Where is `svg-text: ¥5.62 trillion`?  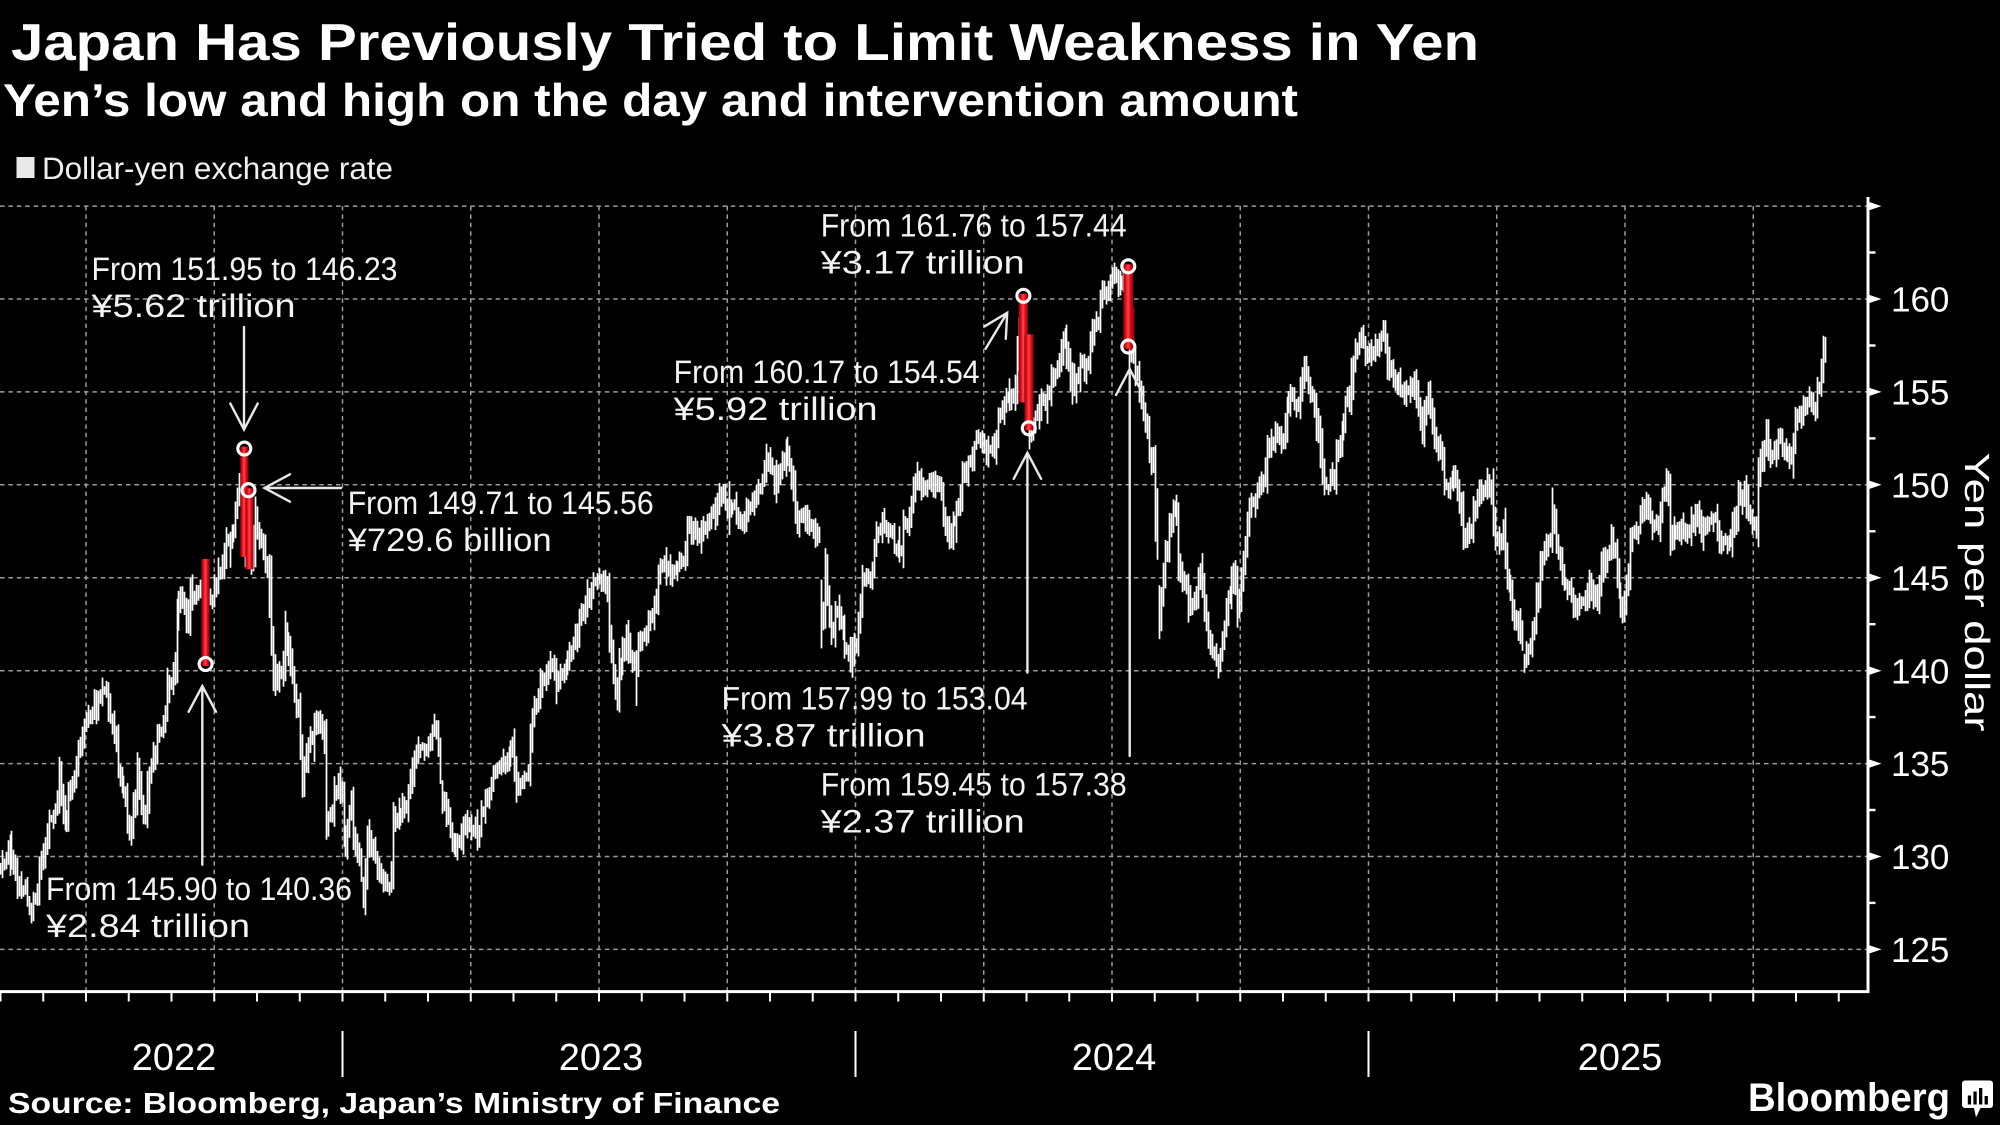 svg-text: ¥5.62 trillion is located at coordinates (192, 306).